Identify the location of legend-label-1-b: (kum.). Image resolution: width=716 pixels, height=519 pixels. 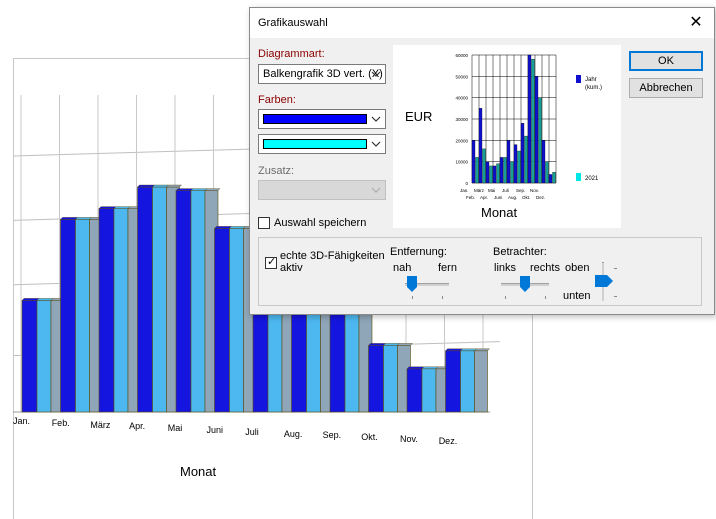
(593, 88).